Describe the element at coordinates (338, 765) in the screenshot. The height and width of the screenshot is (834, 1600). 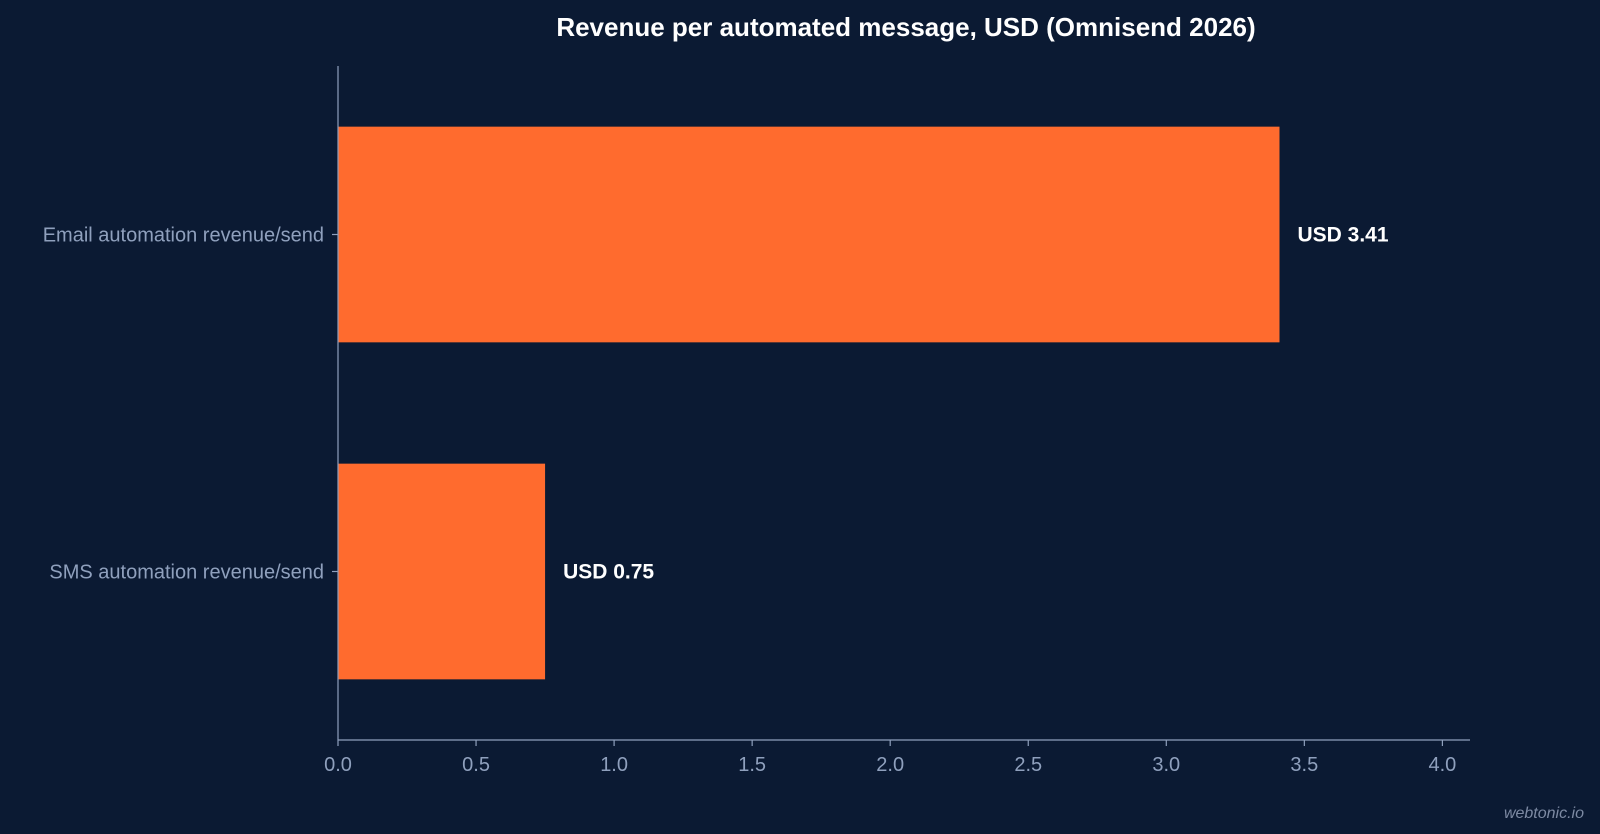
I see `x-tick-label: 0.0` at that location.